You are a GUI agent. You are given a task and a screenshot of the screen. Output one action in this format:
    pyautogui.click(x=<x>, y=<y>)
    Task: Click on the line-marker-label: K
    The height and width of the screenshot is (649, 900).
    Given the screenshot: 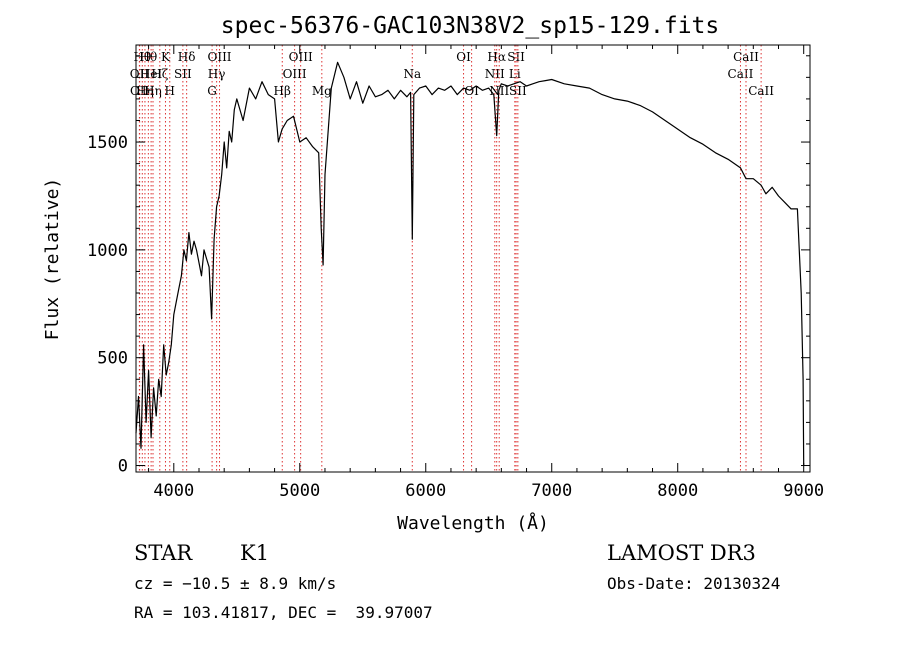 What is the action you would take?
    pyautogui.click(x=166, y=57)
    